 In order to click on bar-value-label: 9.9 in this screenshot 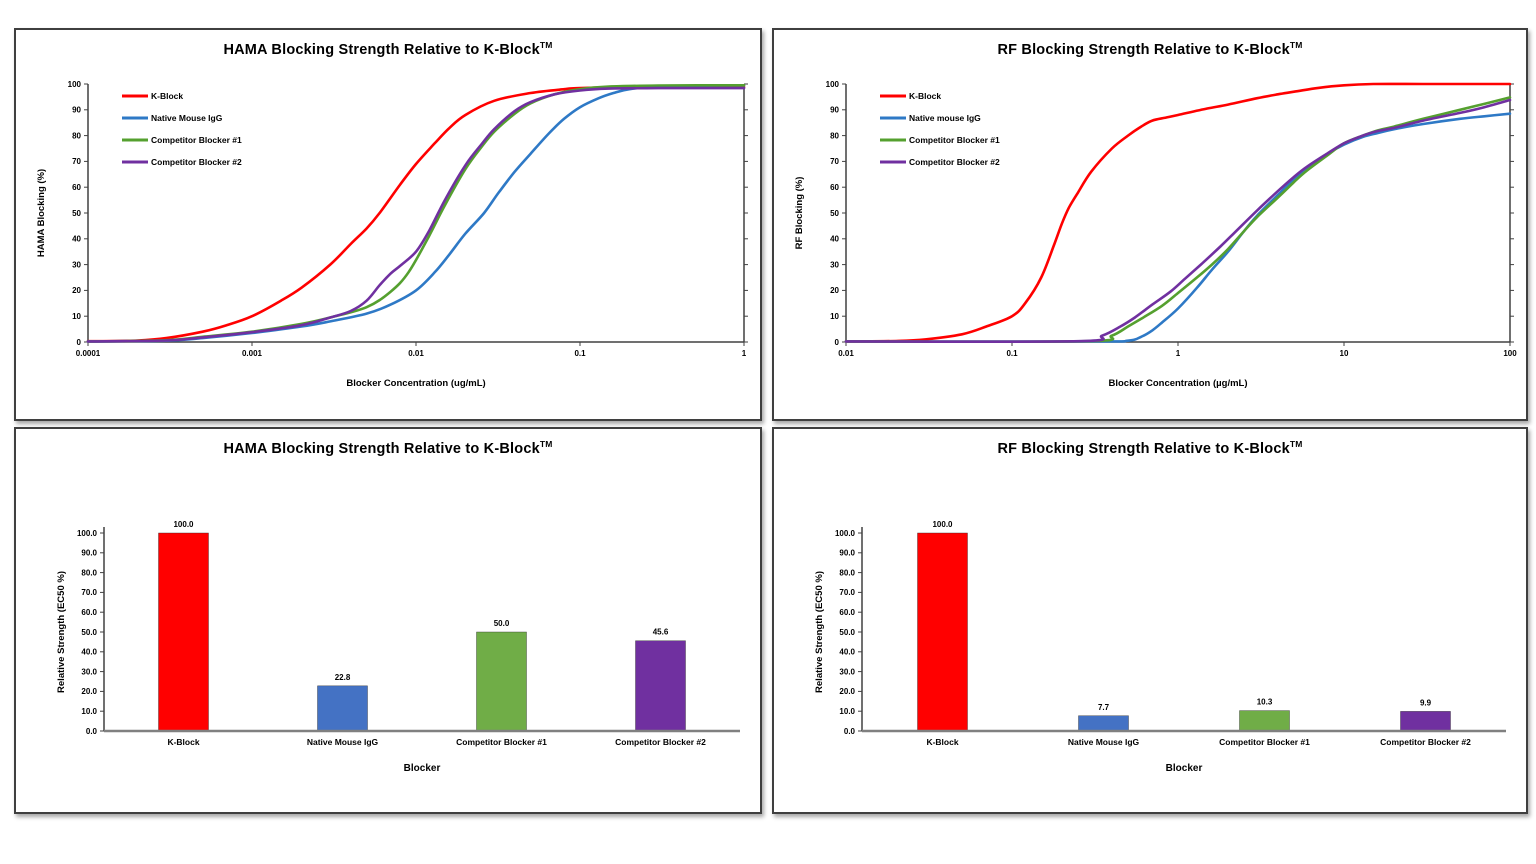, I will do `click(1426, 702)`.